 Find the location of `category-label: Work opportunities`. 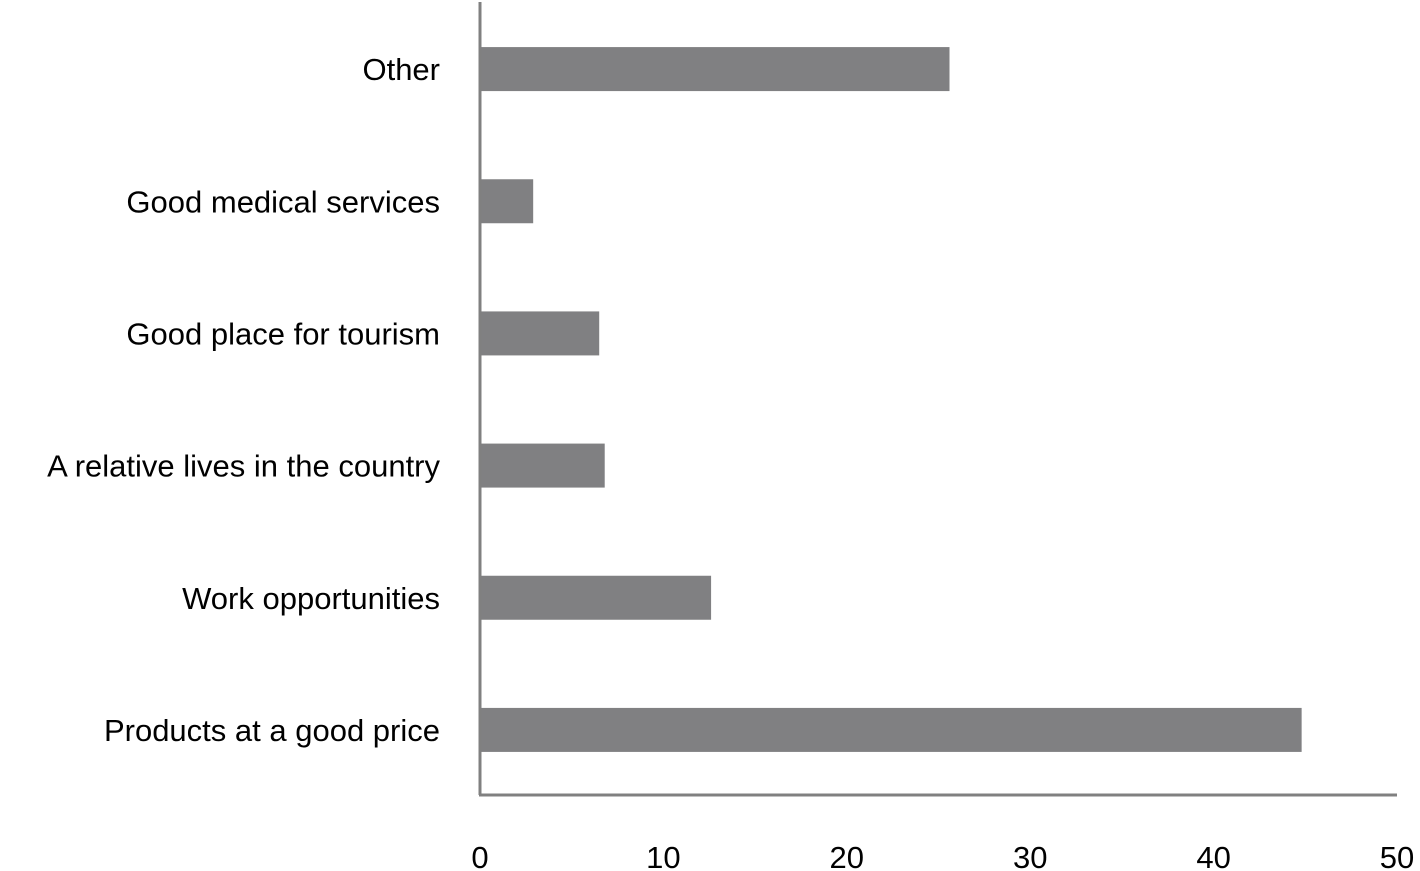

category-label: Work opportunities is located at coordinates (311, 598).